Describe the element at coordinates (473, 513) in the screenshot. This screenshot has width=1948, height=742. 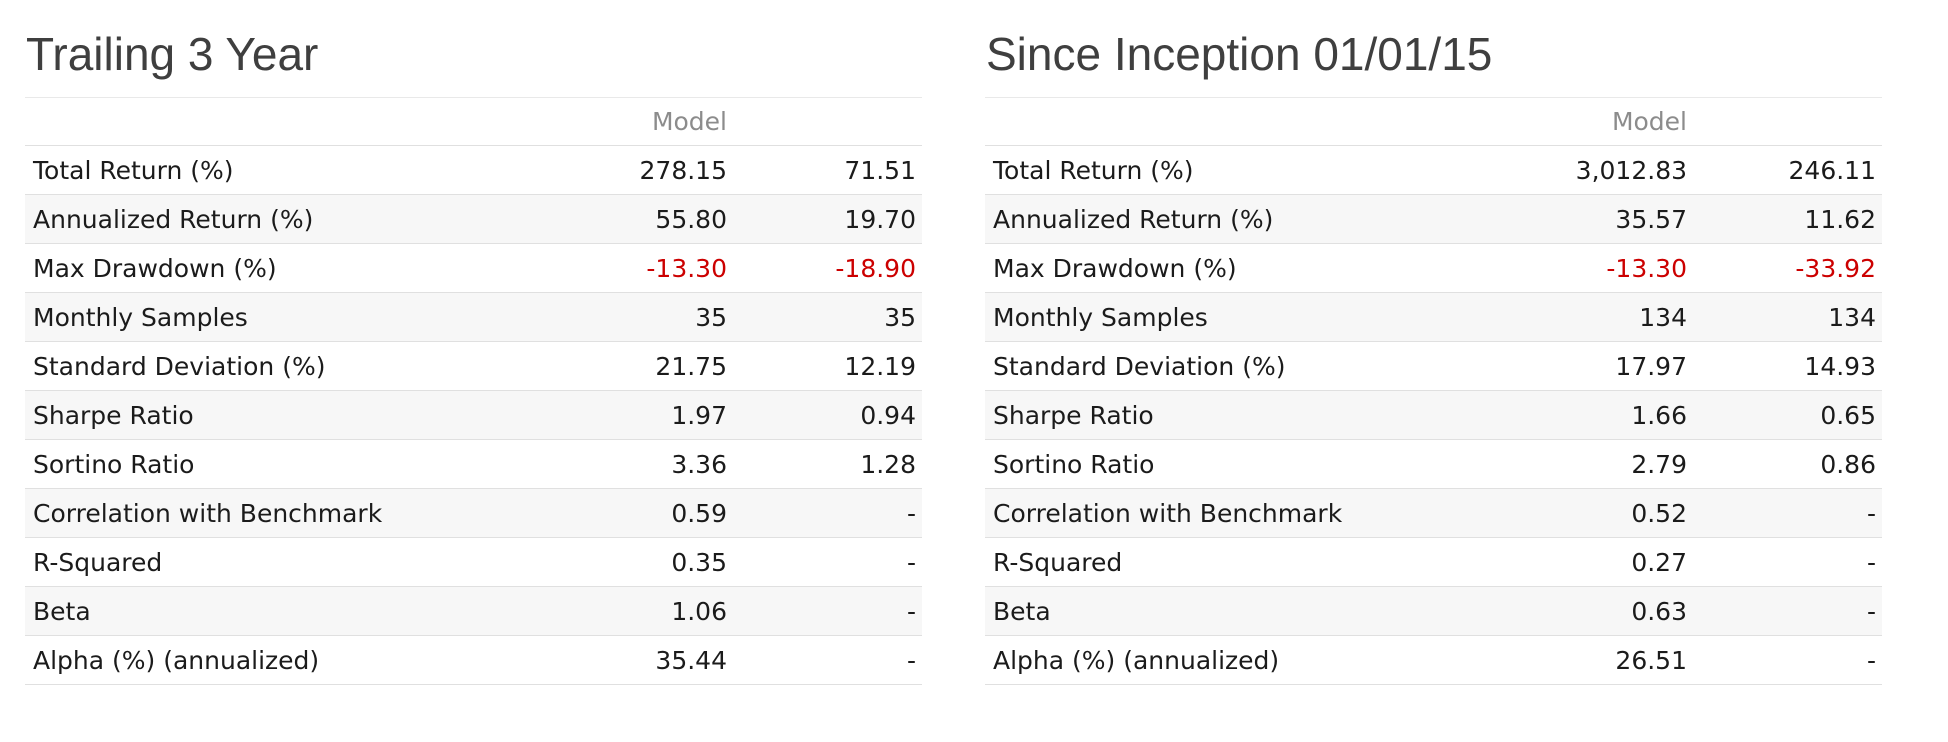
I see `table-row: Correlation with Benchmark 0.59-` at that location.